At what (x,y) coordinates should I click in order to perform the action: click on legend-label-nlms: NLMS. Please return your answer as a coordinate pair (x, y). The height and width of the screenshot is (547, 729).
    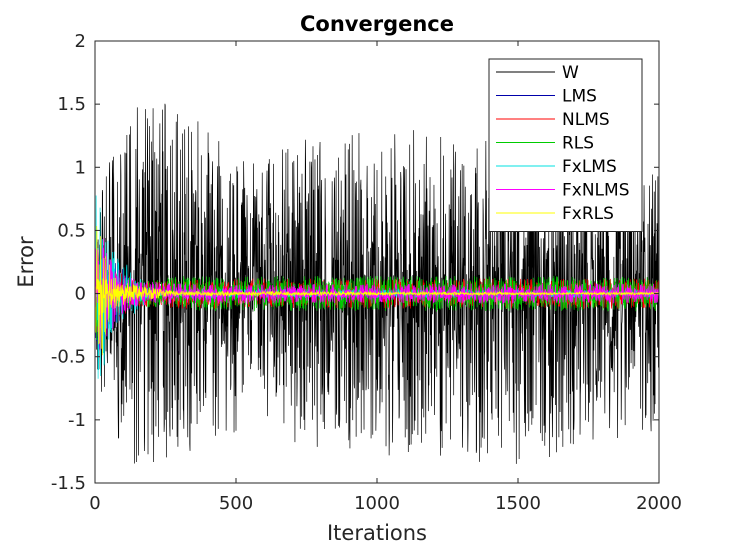
    Looking at the image, I should click on (586, 120).